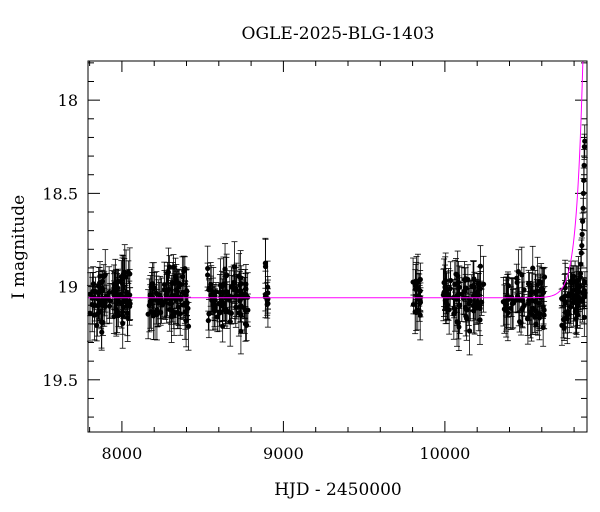 This screenshot has width=600, height=512. Describe the element at coordinates (60, 193) in the screenshot. I see `y-tick-label: 18.5` at that location.